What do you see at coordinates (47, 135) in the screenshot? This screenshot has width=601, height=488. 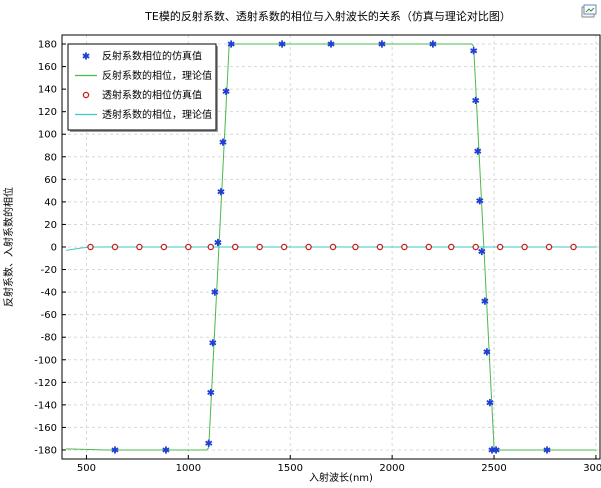 I see `y-tick-label: 100` at bounding box center [47, 135].